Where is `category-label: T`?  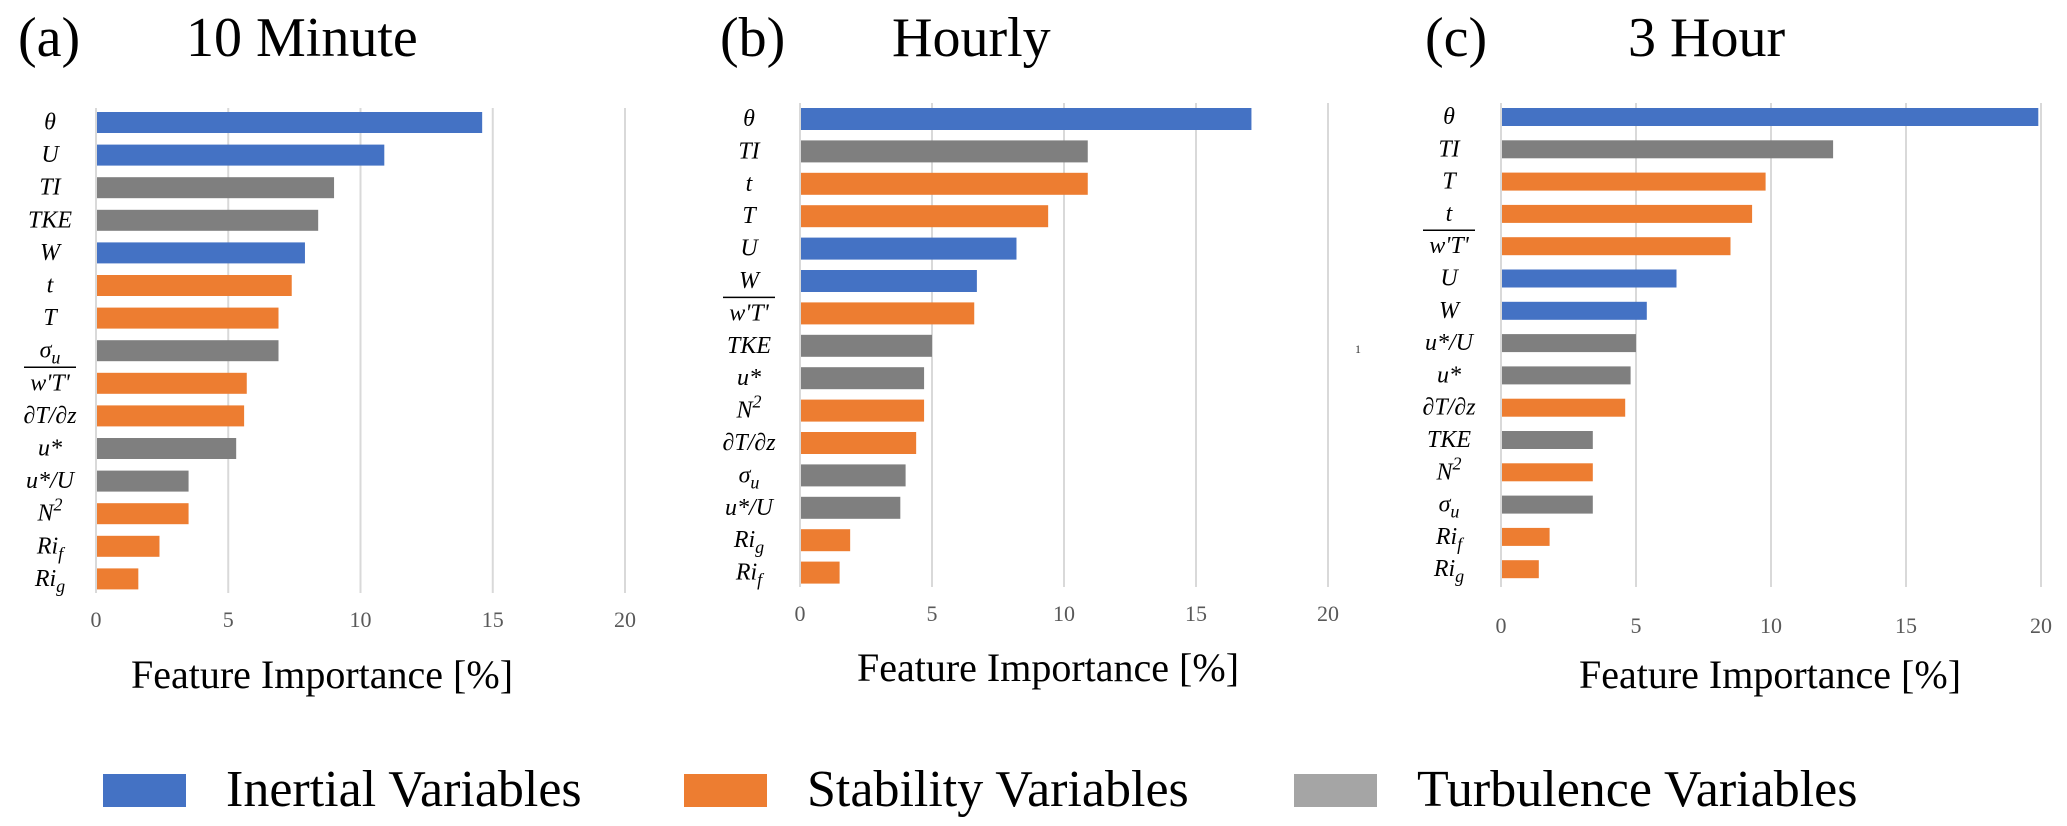 category-label: T is located at coordinates (50, 318).